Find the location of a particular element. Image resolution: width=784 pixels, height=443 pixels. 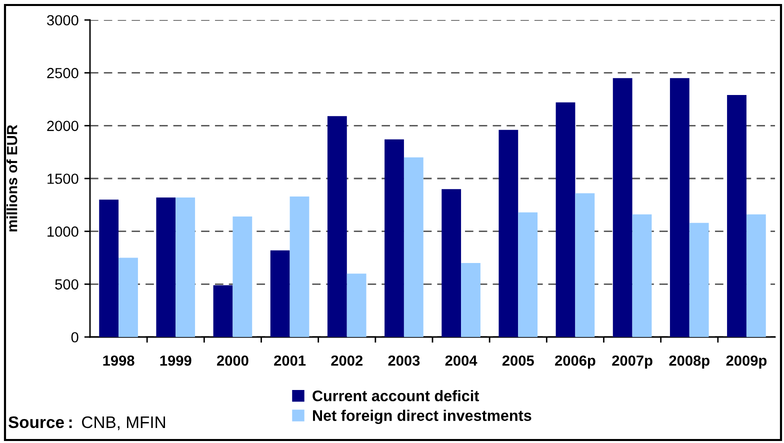

y-tick-label: 3000 is located at coordinates (62, 20).